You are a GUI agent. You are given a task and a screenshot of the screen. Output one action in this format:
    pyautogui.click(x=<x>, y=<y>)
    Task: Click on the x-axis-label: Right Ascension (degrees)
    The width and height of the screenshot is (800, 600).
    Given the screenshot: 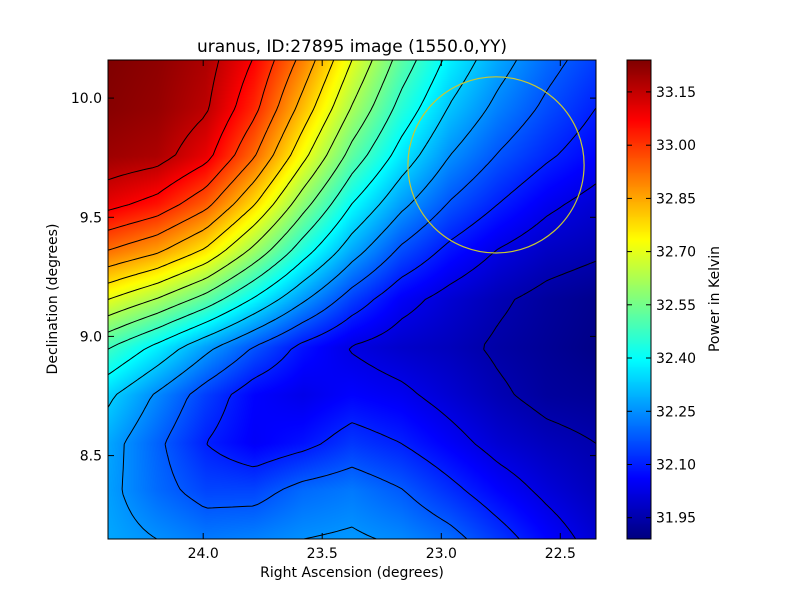 What is the action you would take?
    pyautogui.click(x=352, y=573)
    